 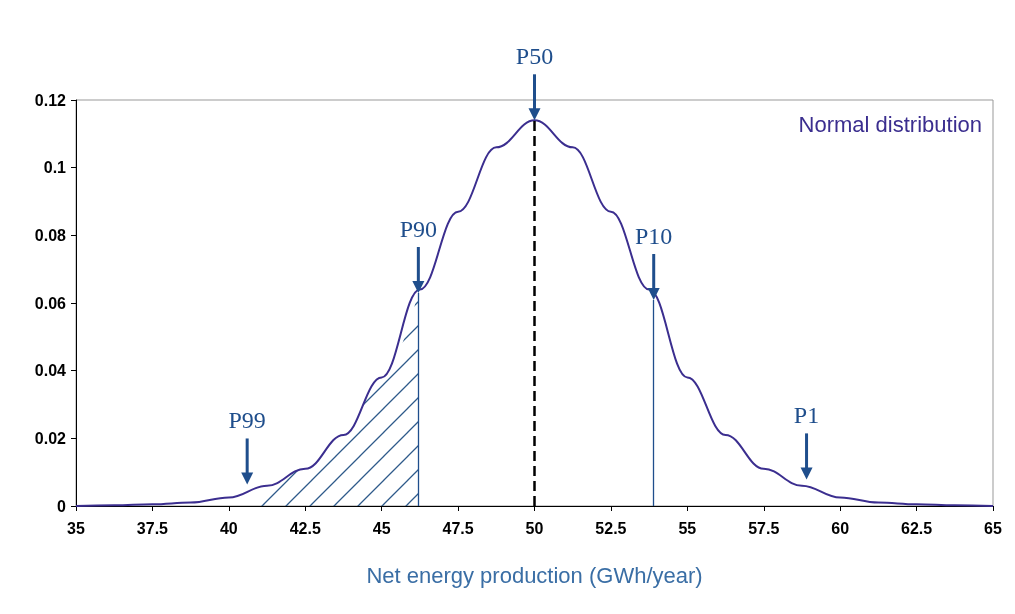 I want to click on x-tick-label: 52.5, so click(x=611, y=528).